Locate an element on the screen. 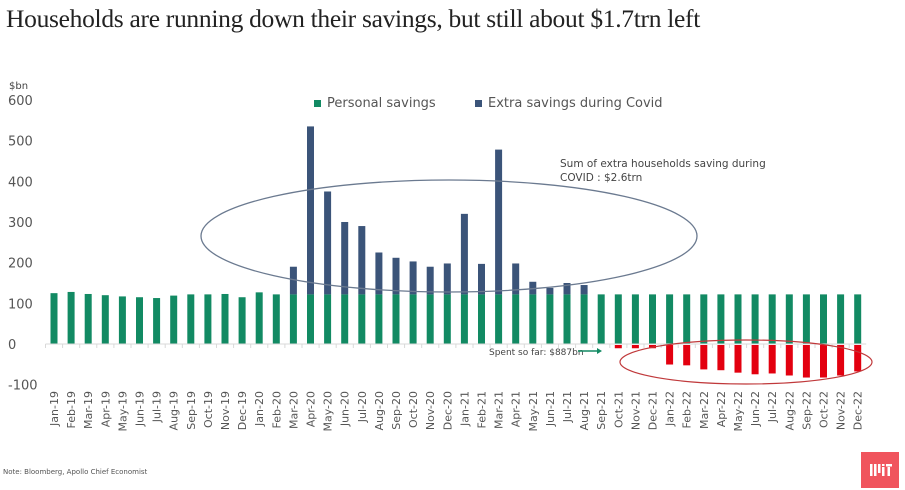 This screenshot has height=490, width=905. source-note: Note: Bloomberg, Apollo Chief Economist is located at coordinates (75, 472).